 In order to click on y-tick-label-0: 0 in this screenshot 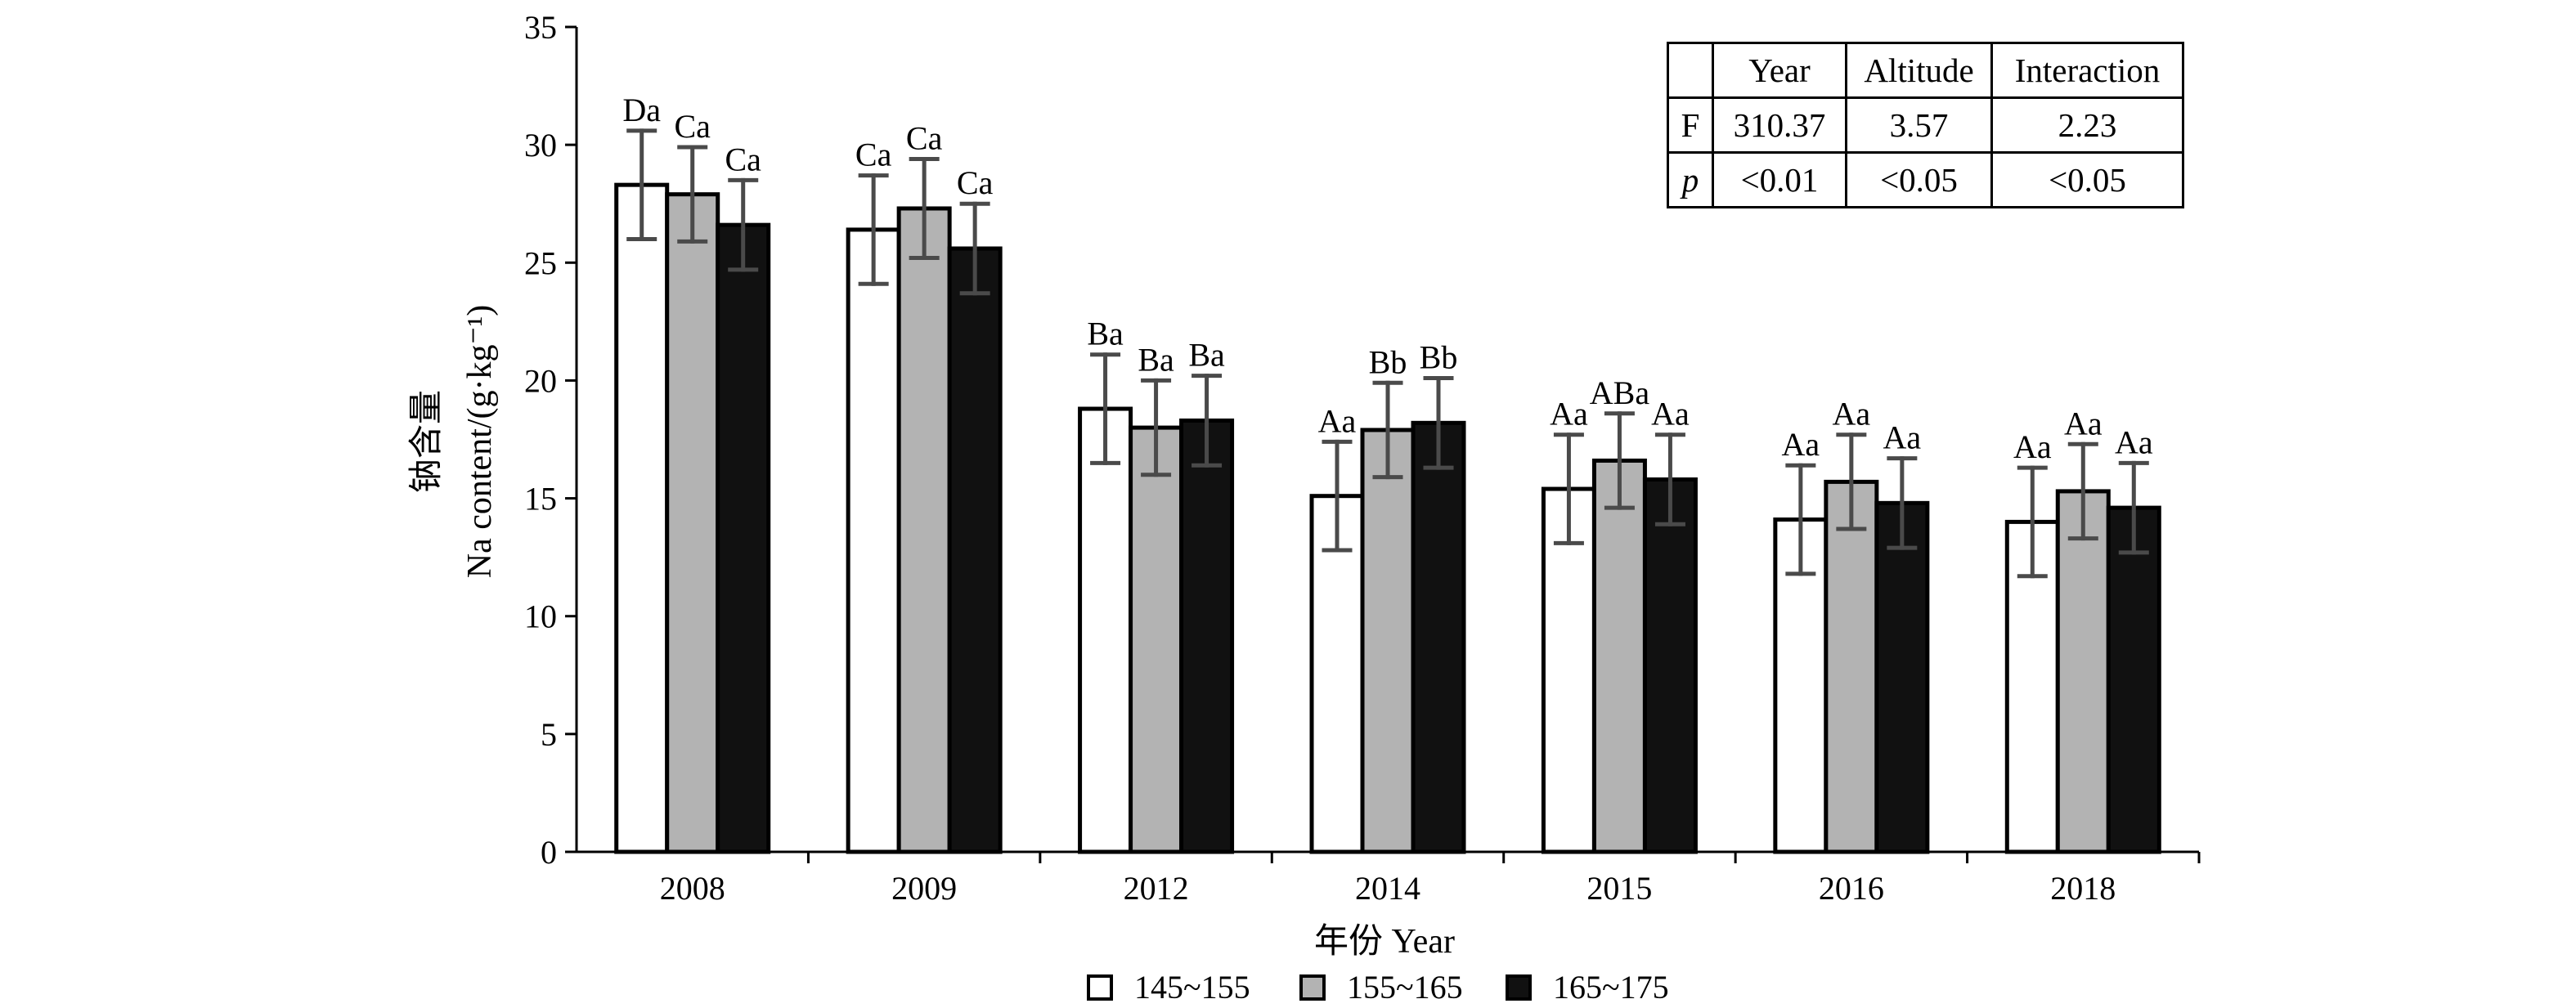, I will do `click(549, 853)`.